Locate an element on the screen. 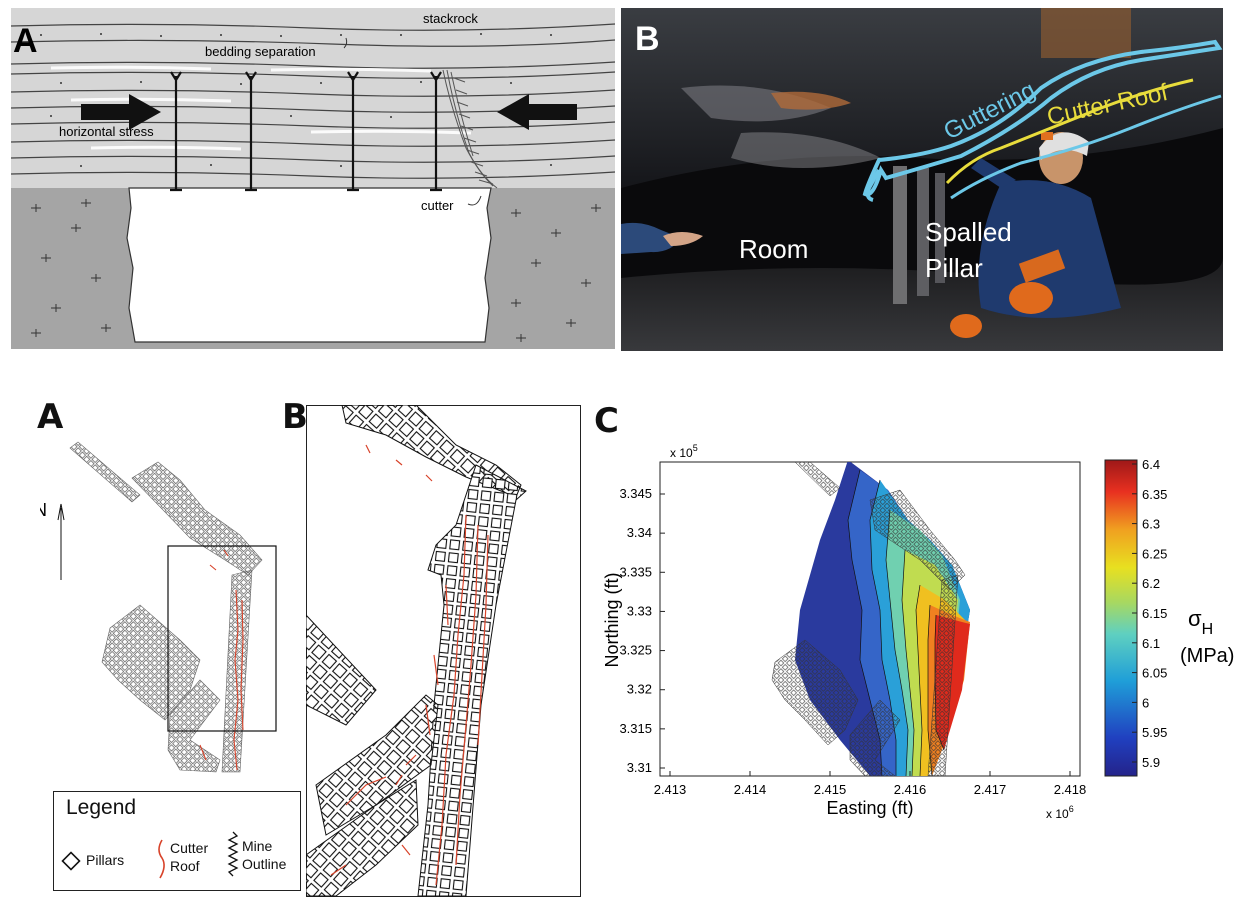 This screenshot has height=902, width=1238. x-axis: 2.413 2.414 2.415 2.416 2.417 2.418 is located at coordinates (870, 784).